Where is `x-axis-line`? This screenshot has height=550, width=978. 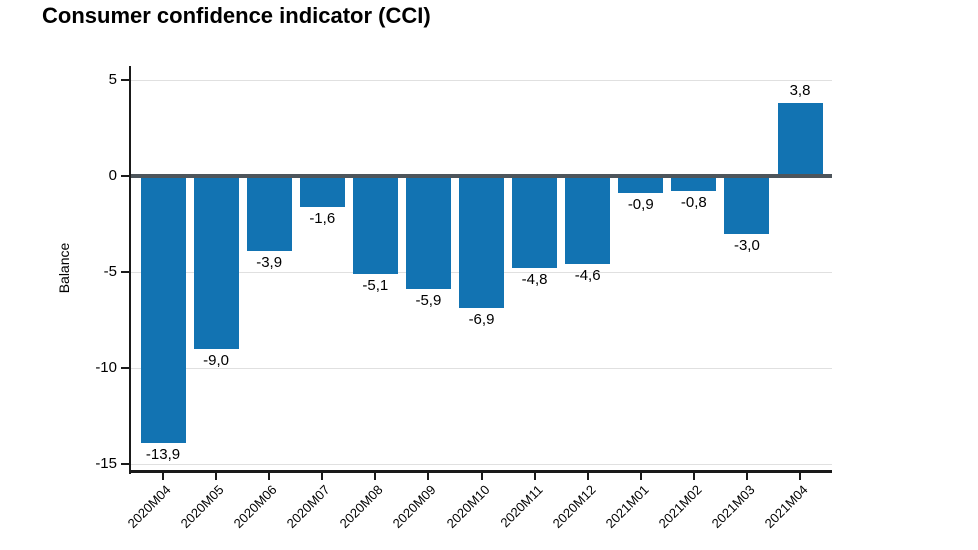
x-axis-line is located at coordinates (480, 471).